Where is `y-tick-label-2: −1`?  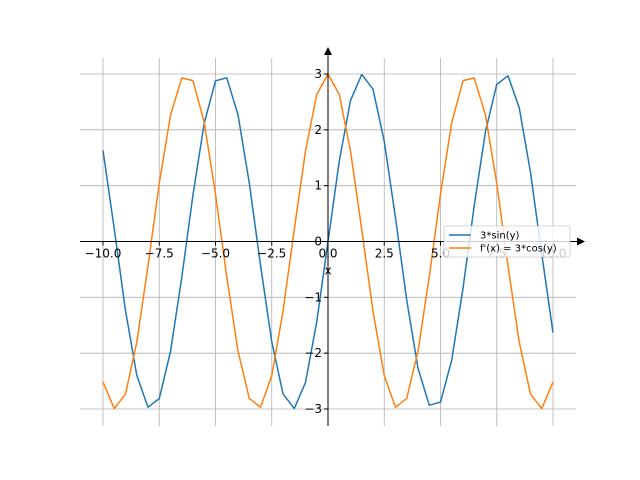 y-tick-label-2: −1 is located at coordinates (313, 297).